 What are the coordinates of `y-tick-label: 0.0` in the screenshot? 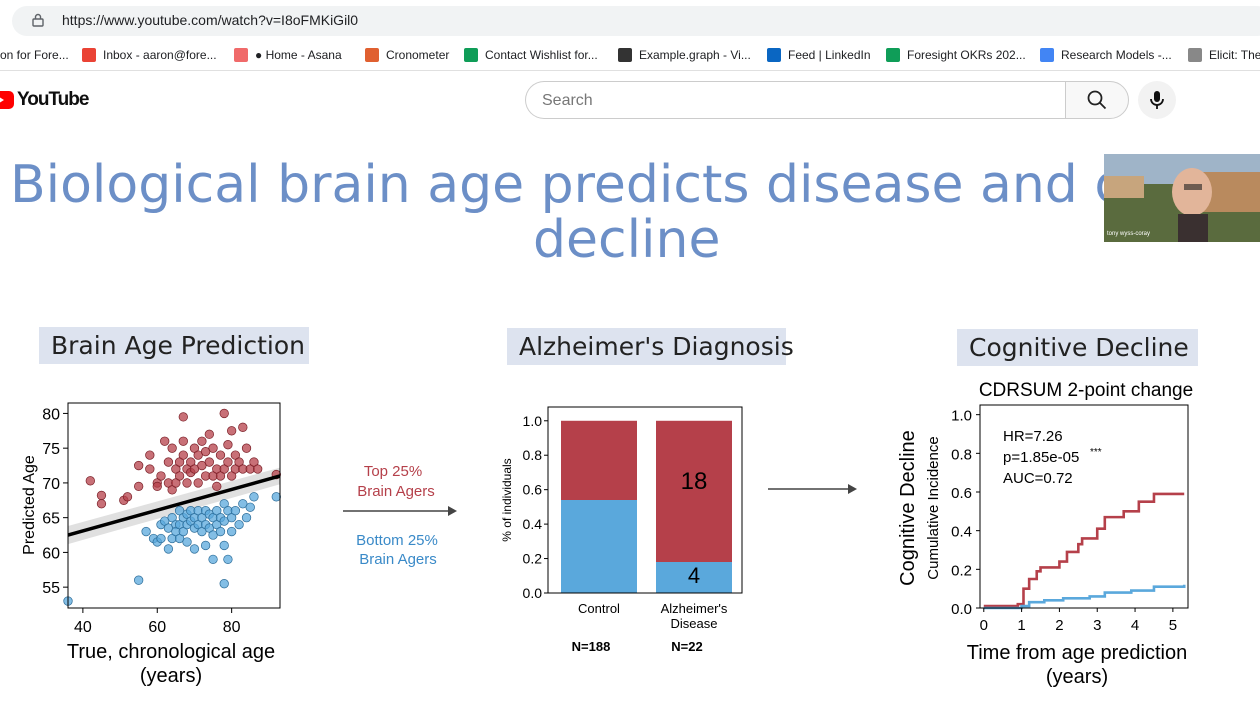 It's located at (961, 609).